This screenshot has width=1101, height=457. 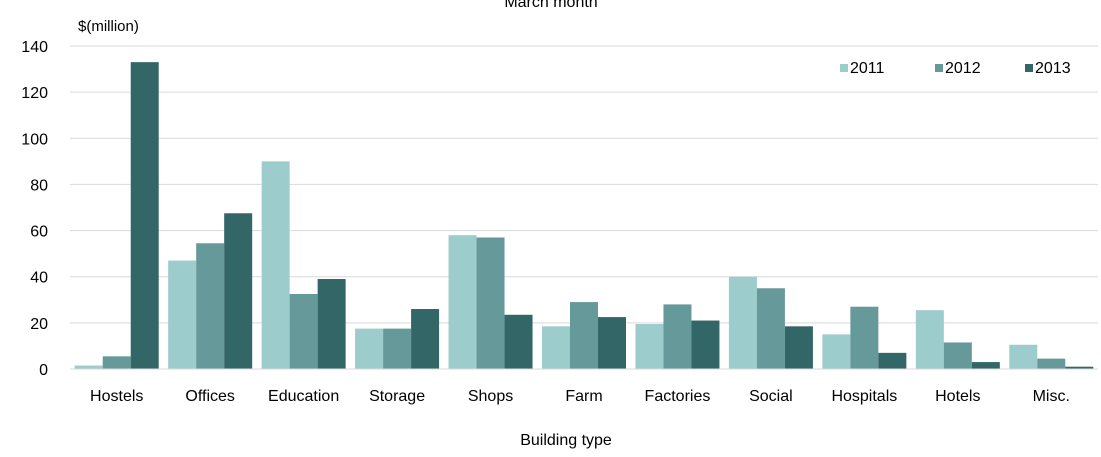 I want to click on bar-2011-misc, so click(x=1023, y=356).